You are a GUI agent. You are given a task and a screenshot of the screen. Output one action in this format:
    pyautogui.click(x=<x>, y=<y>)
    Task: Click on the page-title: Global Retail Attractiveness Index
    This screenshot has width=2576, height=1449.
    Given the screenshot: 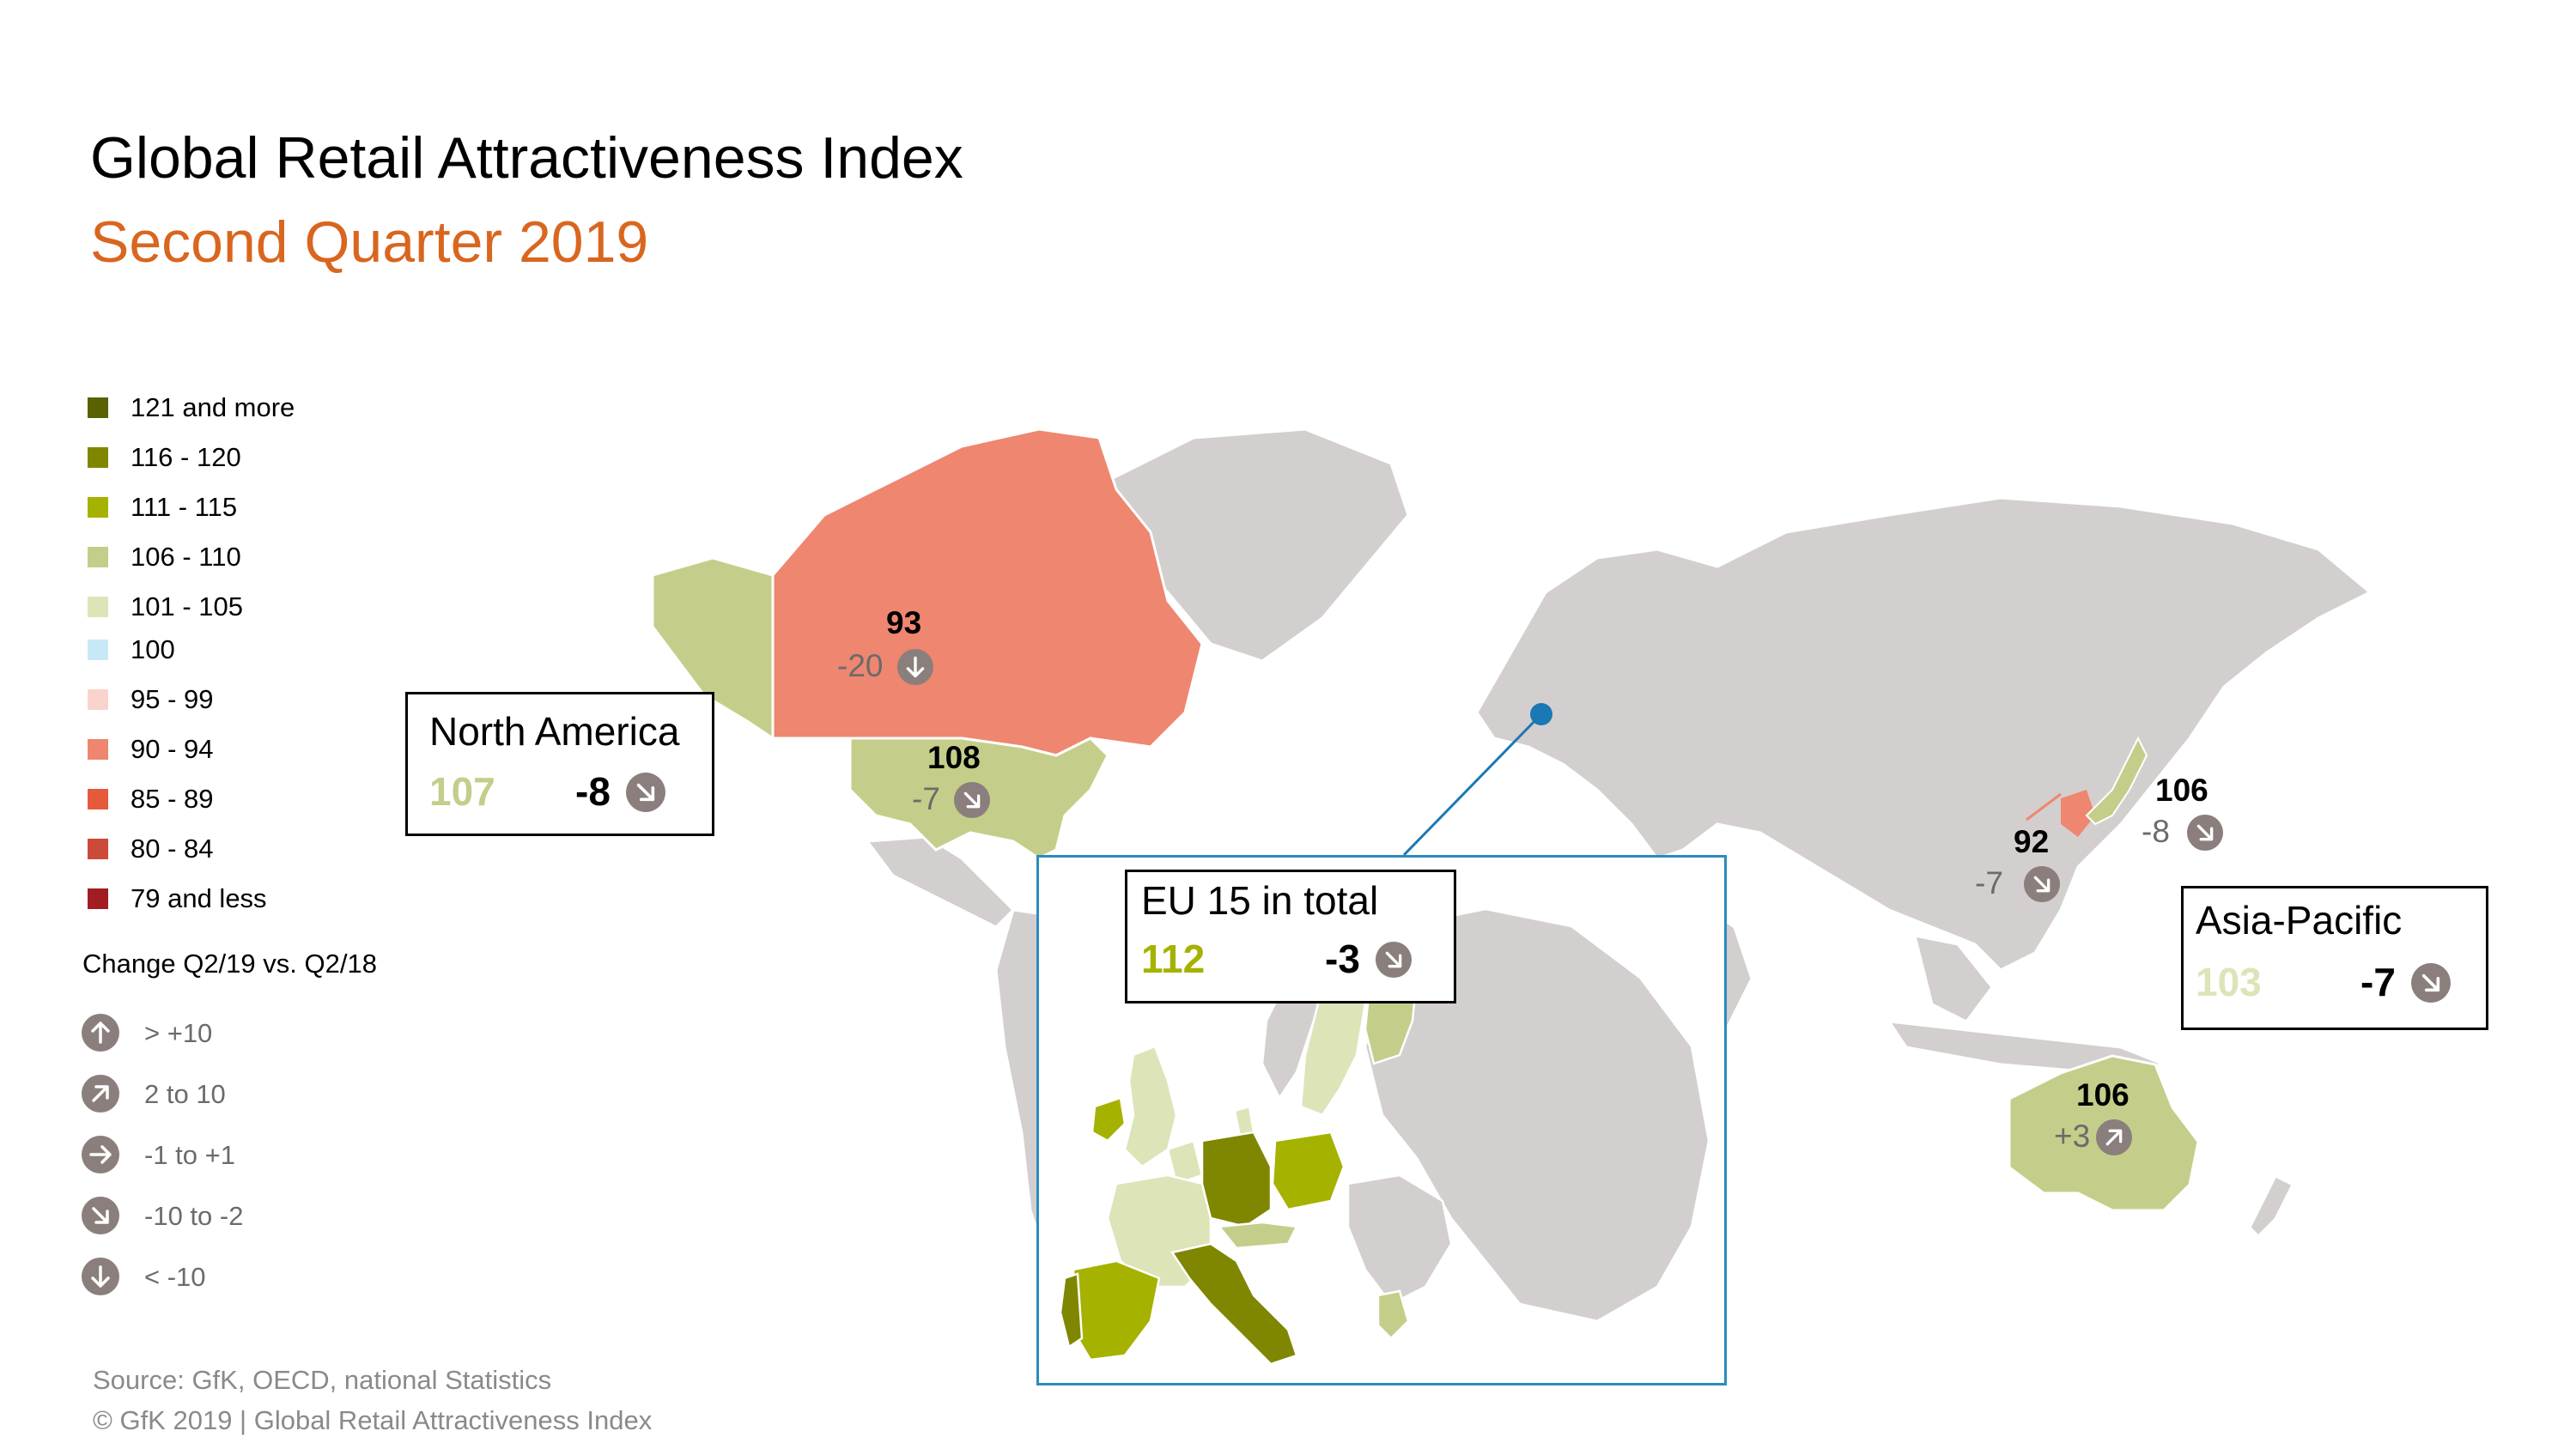 What is the action you would take?
    pyautogui.click(x=526, y=158)
    